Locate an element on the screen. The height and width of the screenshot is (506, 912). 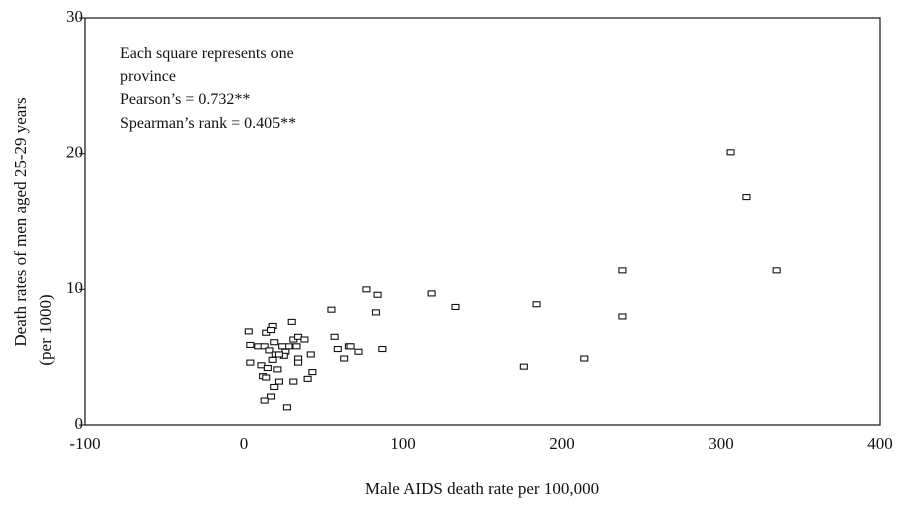
x-tick-label: 200 is located at coordinates (562, 443).